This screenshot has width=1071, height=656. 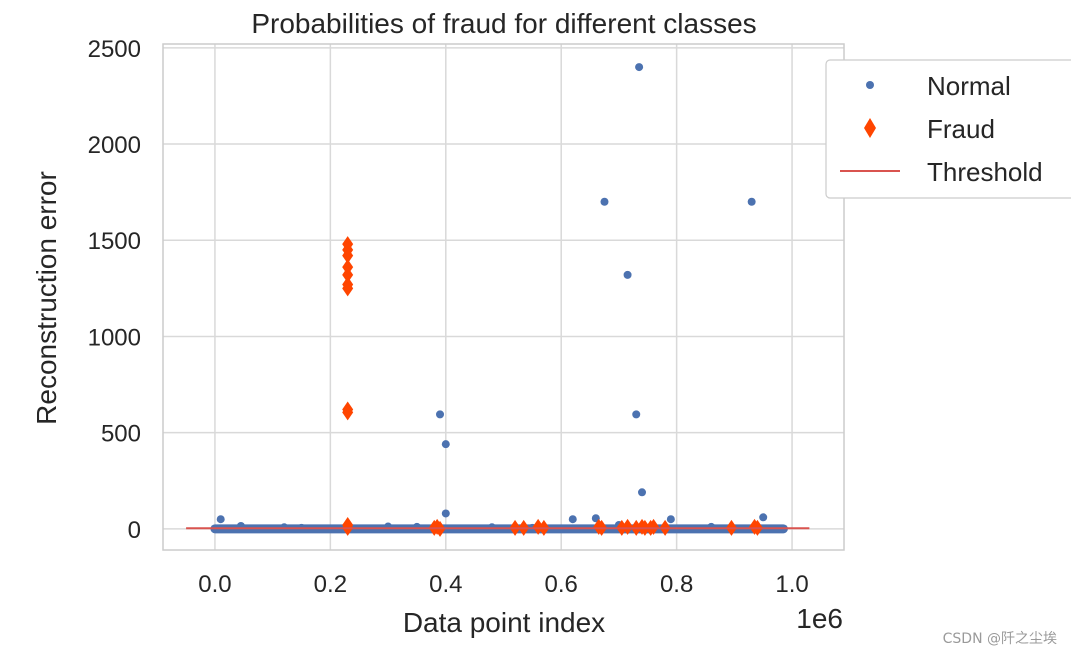 What do you see at coordinates (961, 129) in the screenshot?
I see `legend-label-fraud: Fraud` at bounding box center [961, 129].